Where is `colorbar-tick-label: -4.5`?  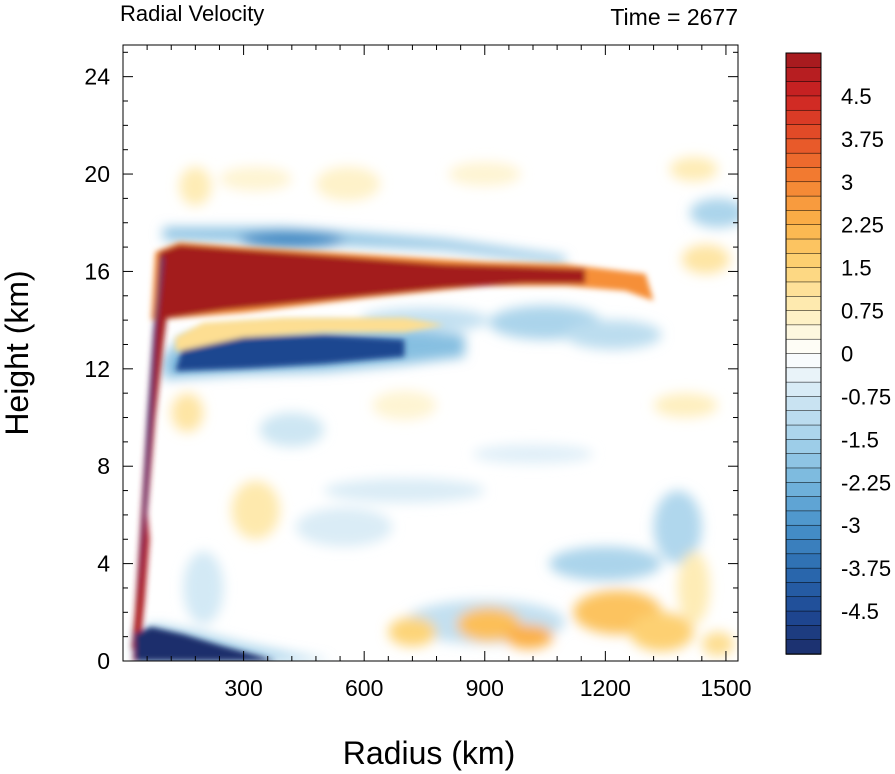 colorbar-tick-label: -4.5 is located at coordinates (860, 611).